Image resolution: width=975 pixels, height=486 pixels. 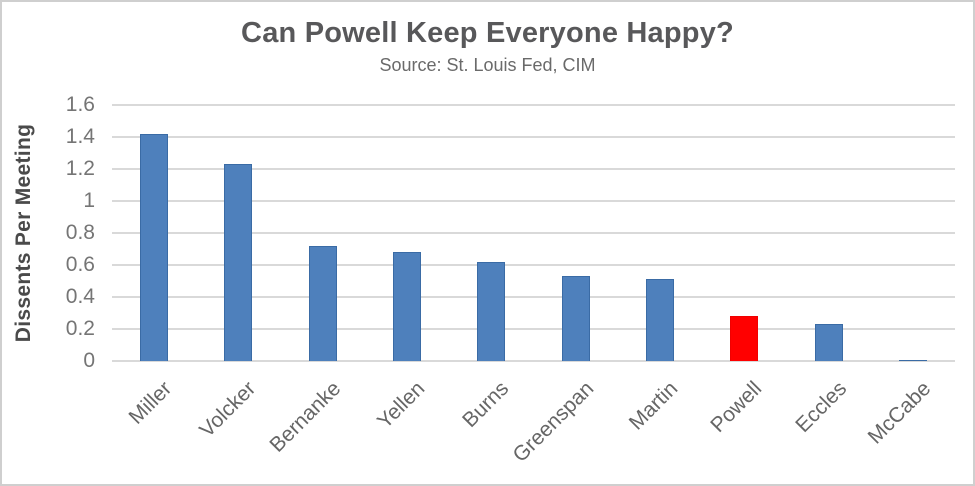 What do you see at coordinates (80, 232) in the screenshot?
I see `y-tick-label-0.8: 0.8` at bounding box center [80, 232].